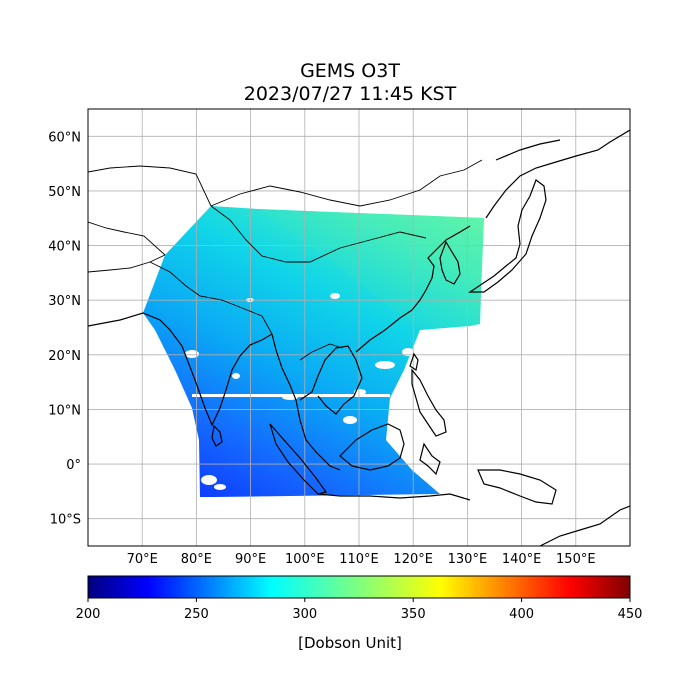  Describe the element at coordinates (468, 559) in the screenshot. I see `longitude-tick-label: 130°E` at that location.